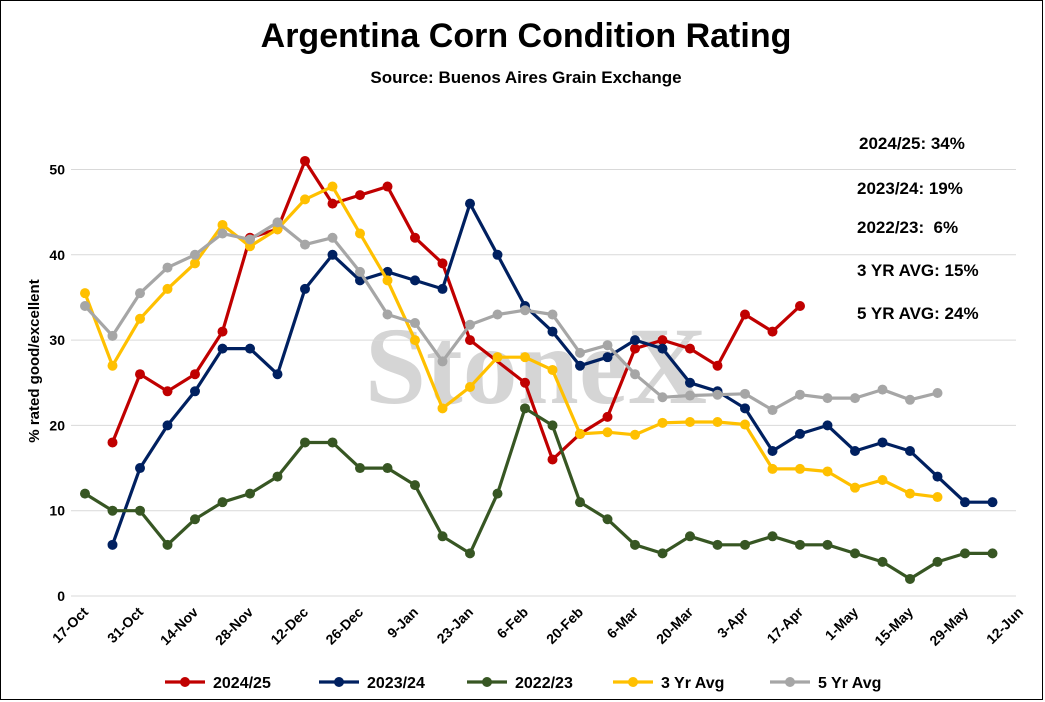 The image size is (1045, 702). Describe the element at coordinates (668, 683) in the screenshot. I see `legend-item-3-yr-avg: 3 Yr Avg` at that location.